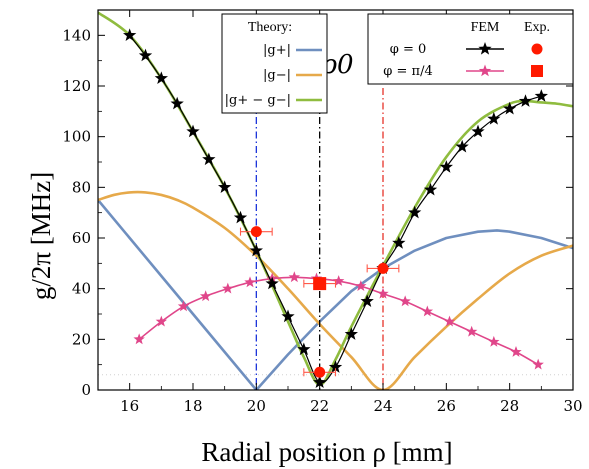 The height and width of the screenshot is (469, 589). I want to click on y-tick-label: 20, so click(81, 339).